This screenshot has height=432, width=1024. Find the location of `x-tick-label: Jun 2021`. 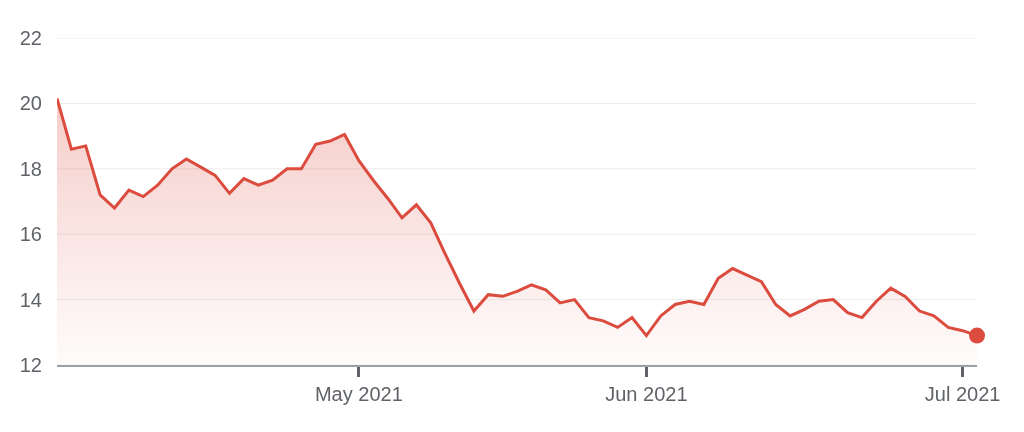

x-tick-label: Jun 2021 is located at coordinates (646, 394).